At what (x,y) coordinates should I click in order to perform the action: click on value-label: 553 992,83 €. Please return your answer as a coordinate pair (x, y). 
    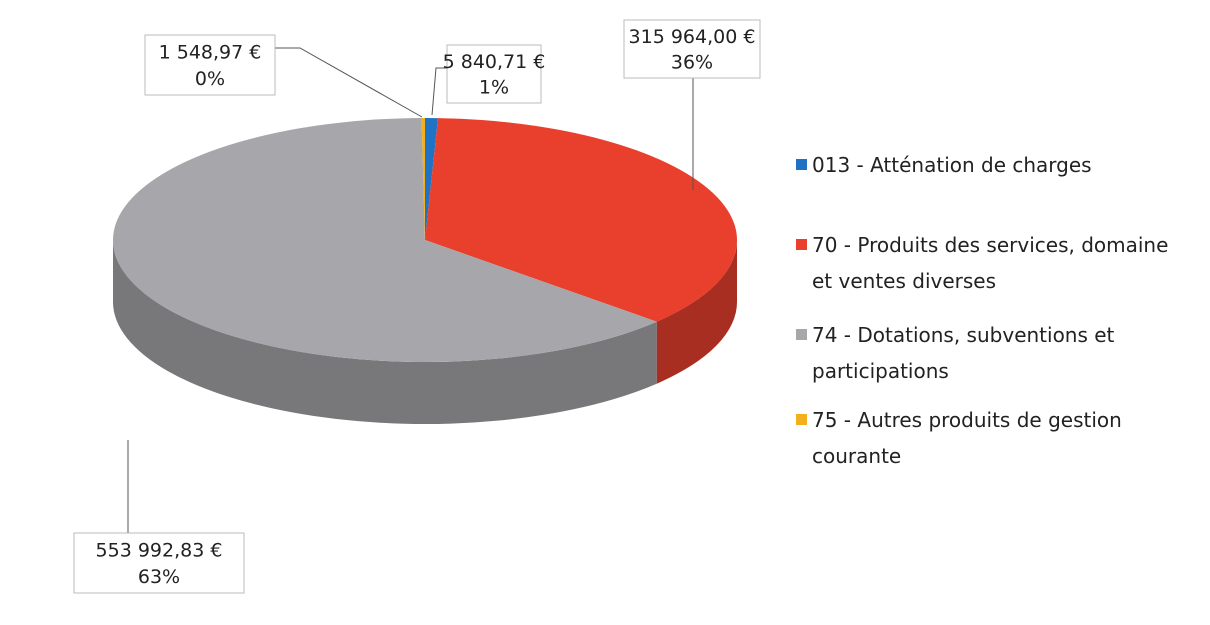
    Looking at the image, I should click on (159, 551).